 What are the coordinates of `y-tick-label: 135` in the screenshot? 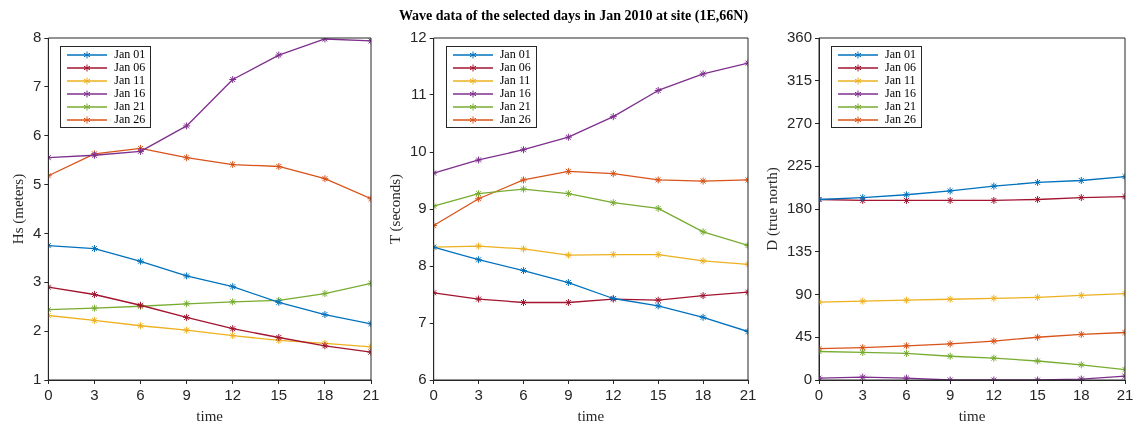 It's located at (800, 250).